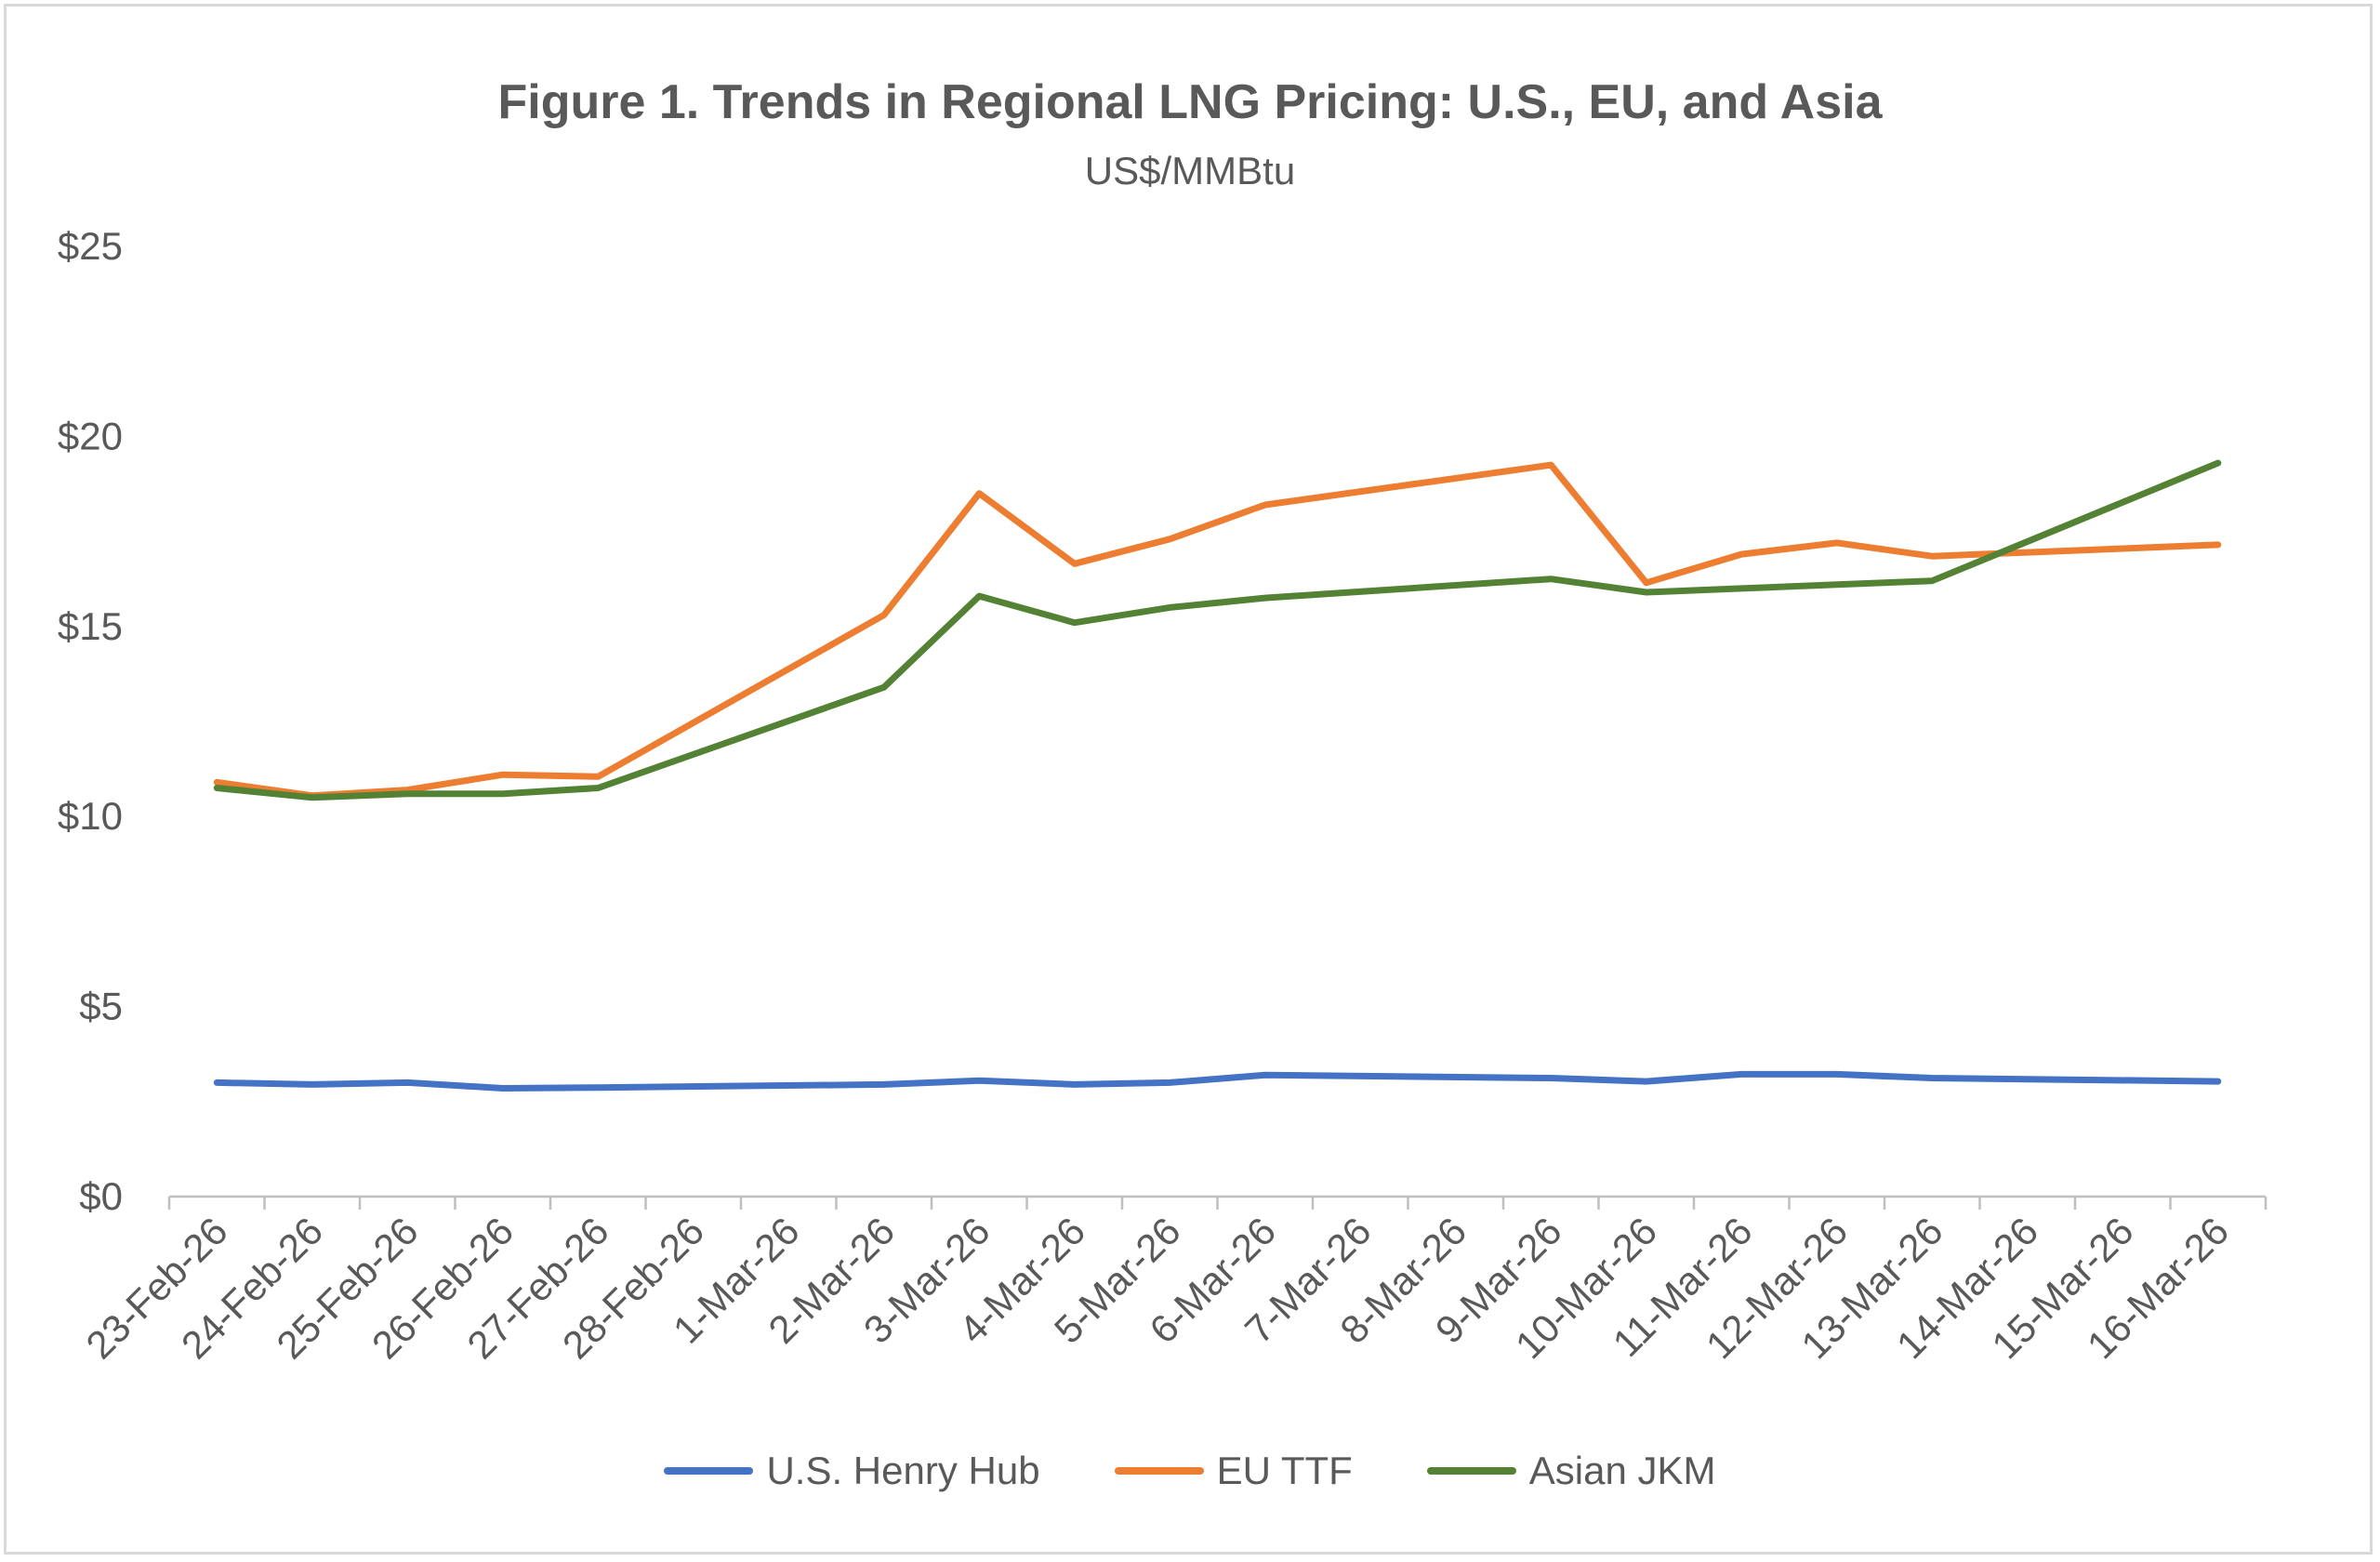  I want to click on legend-label-asian-jkm: Asian JKM, so click(1622, 1471).